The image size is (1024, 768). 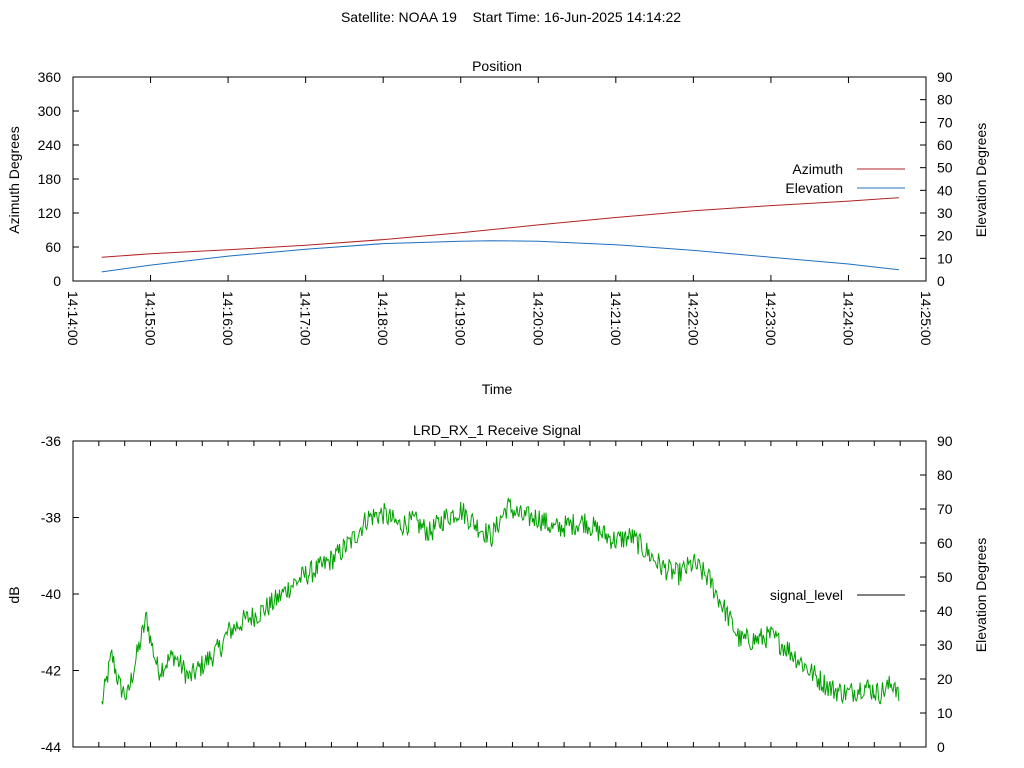 What do you see at coordinates (806, 595) in the screenshot?
I see `legend-label: signal_level` at bounding box center [806, 595].